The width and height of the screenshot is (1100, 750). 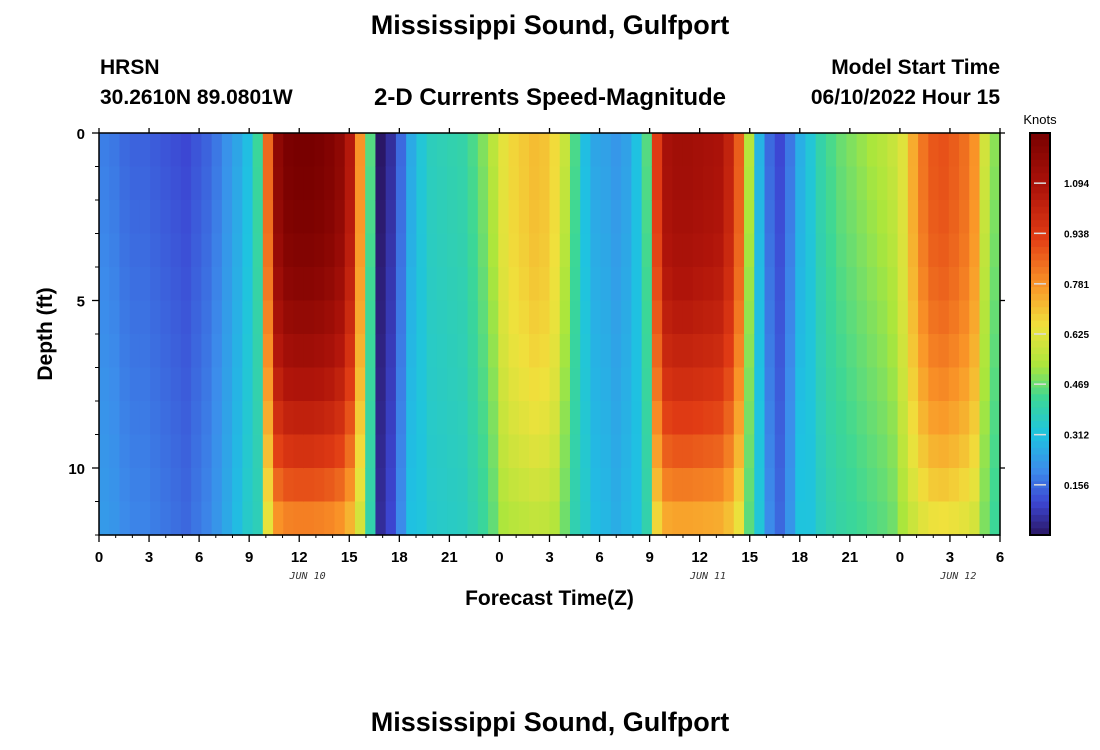 I want to click on colorbar-tick-label: 0.625, so click(x=1076, y=335).